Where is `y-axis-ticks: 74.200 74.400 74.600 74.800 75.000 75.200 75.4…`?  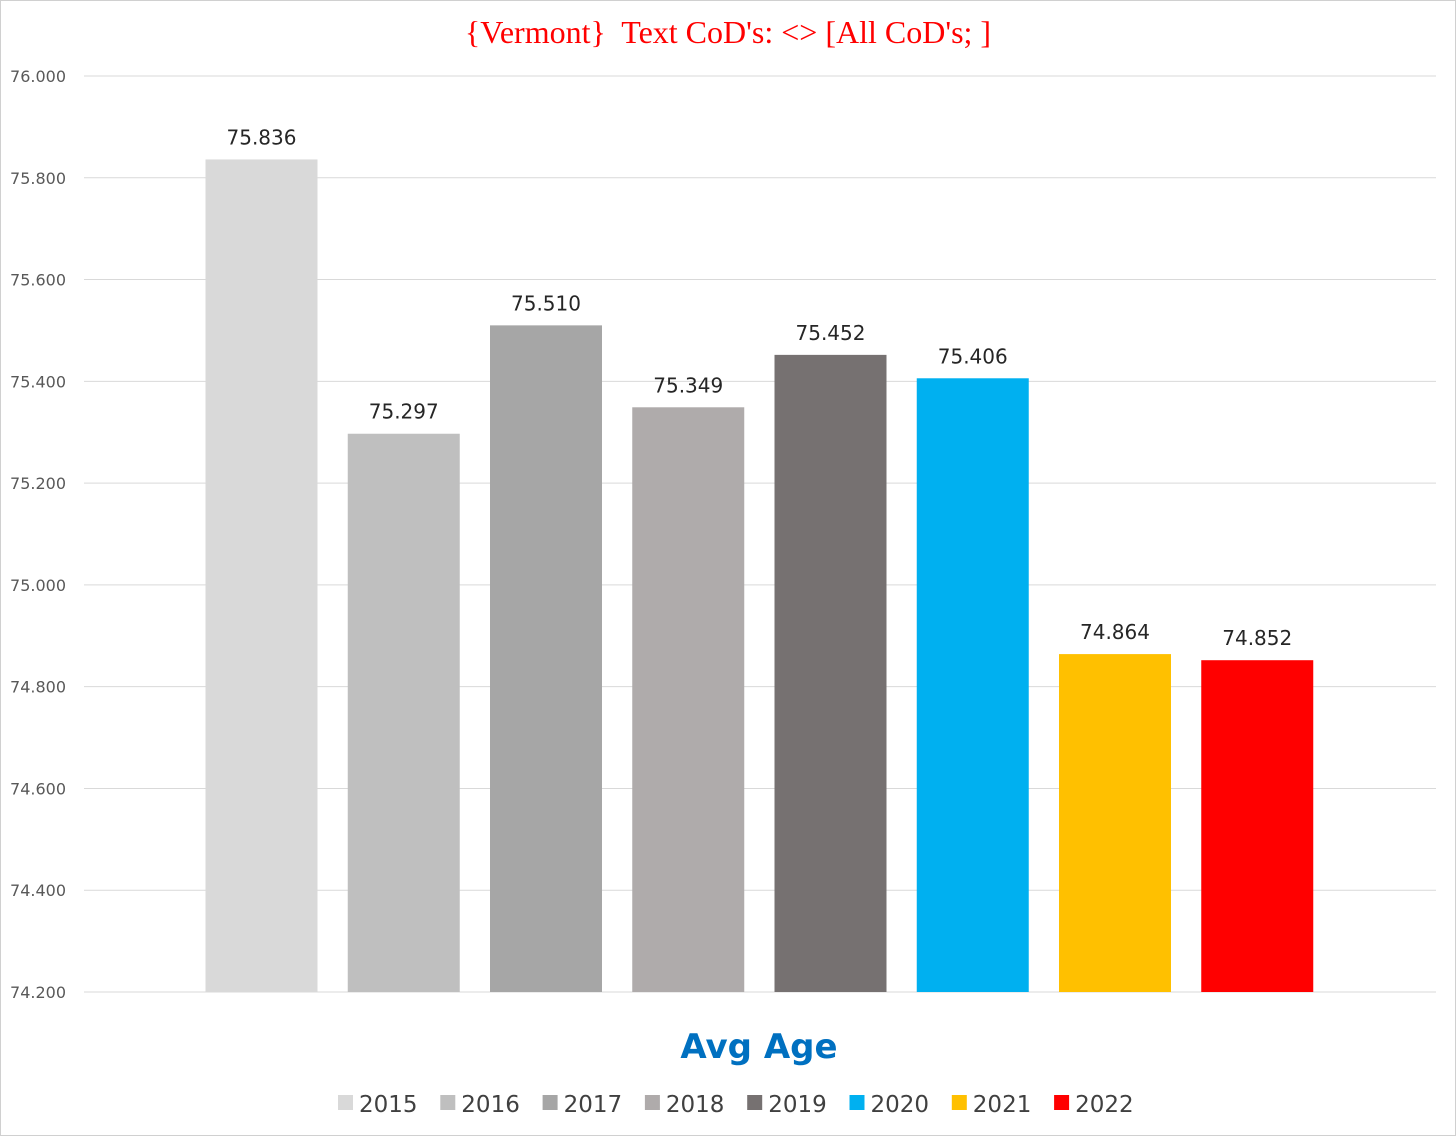
y-axis-ticks: 74.200 74.400 74.600 74.800 75.000 75.200 75.4… is located at coordinates (38, 534).